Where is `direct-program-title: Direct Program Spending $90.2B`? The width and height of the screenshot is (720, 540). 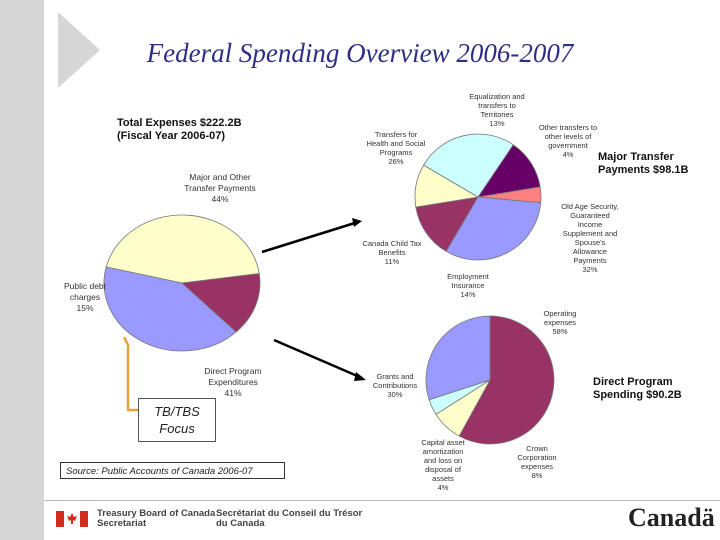
direct-program-title: Direct Program Spending $90.2B is located at coordinates (637, 388).